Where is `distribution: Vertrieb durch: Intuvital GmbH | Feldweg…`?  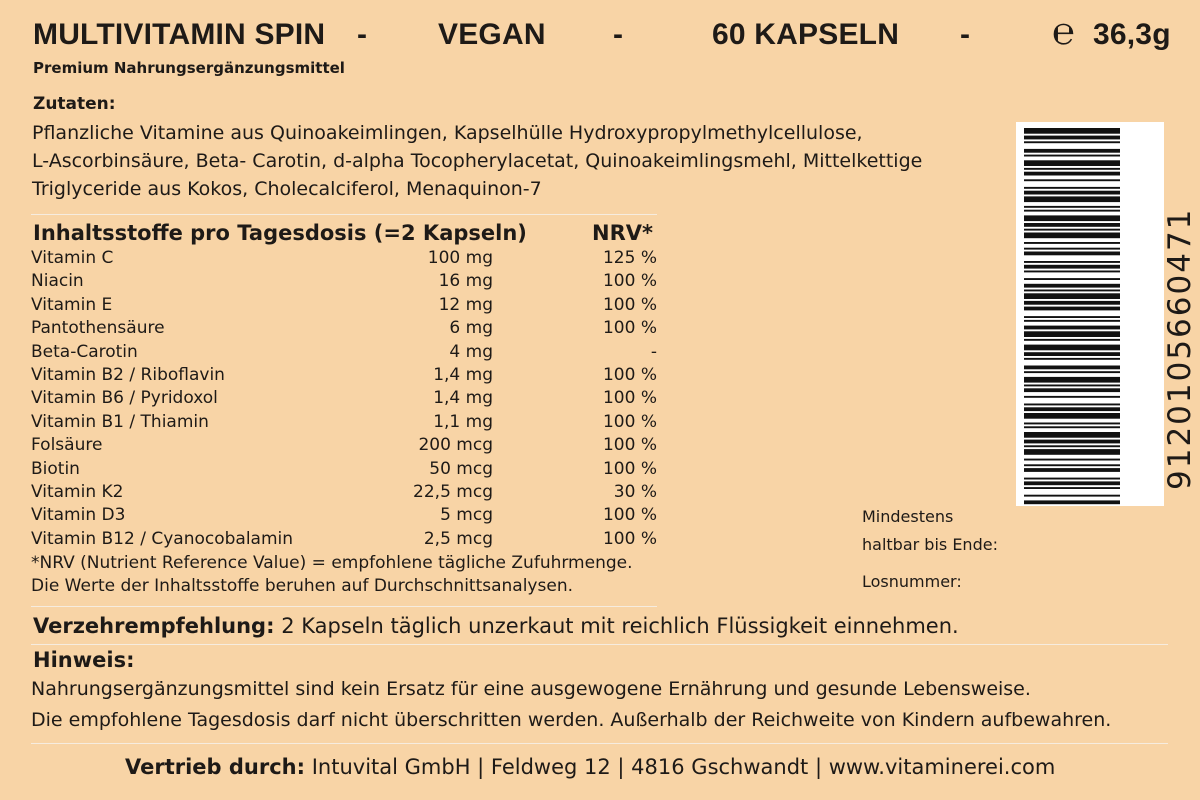
distribution: Vertrieb durch: Intuvital GmbH | Feldweg… is located at coordinates (590, 767).